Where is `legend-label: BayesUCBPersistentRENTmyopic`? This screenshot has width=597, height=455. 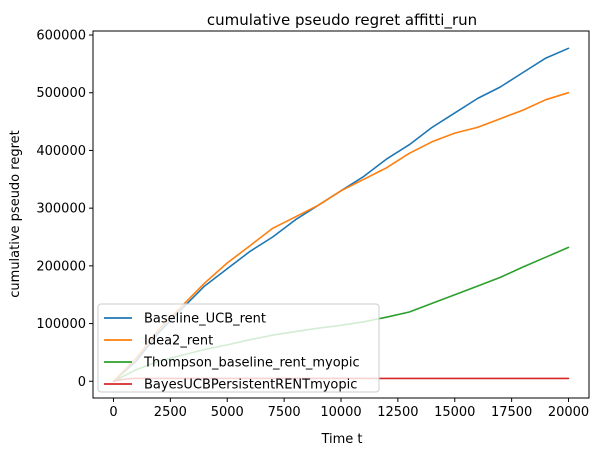
legend-label: BayesUCBPersistentRENTmyopic is located at coordinates (250, 385).